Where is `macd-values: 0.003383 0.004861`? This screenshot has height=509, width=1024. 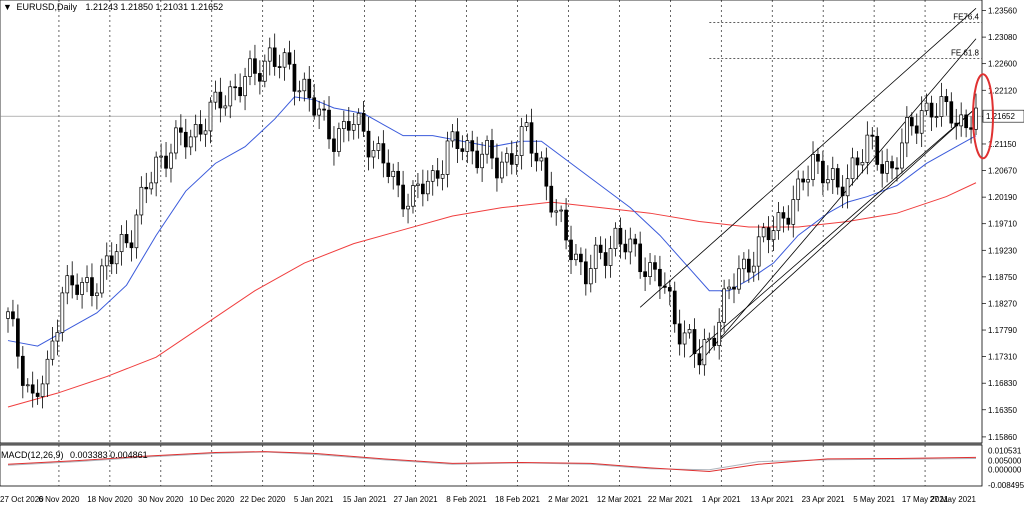
macd-values: 0.003383 0.004861 is located at coordinates (109, 455).